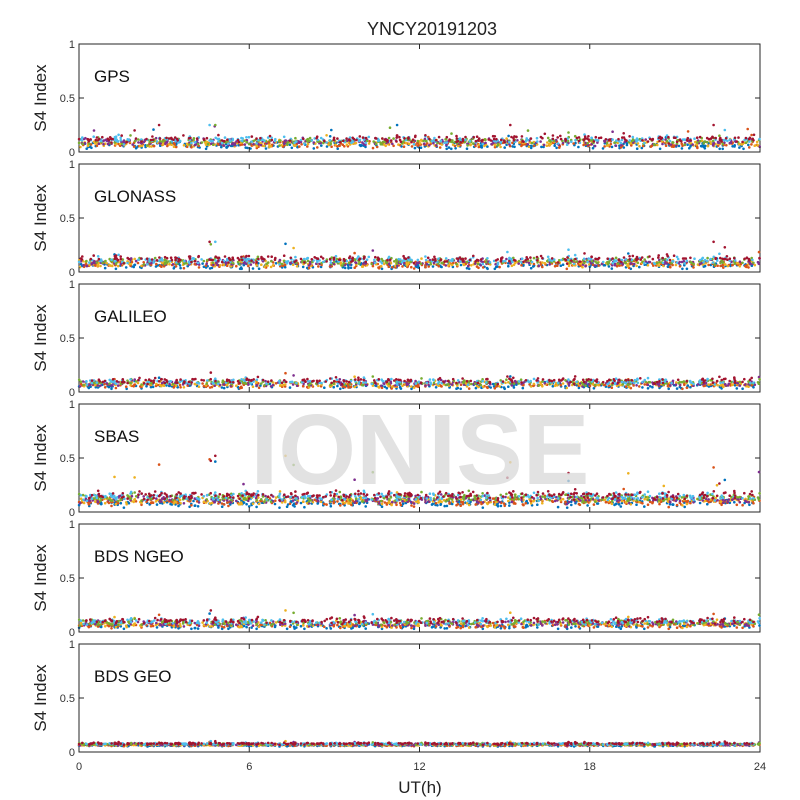  I want to click on axes-box, so click(419, 98).